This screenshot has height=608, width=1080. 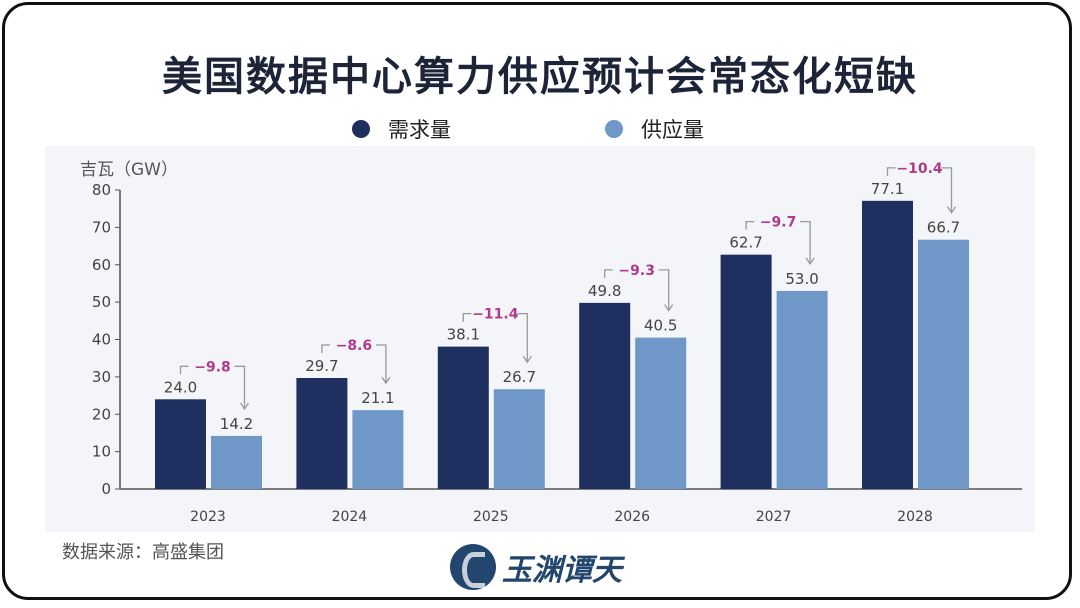 I want to click on data-label-demand: 38.1, so click(x=463, y=335).